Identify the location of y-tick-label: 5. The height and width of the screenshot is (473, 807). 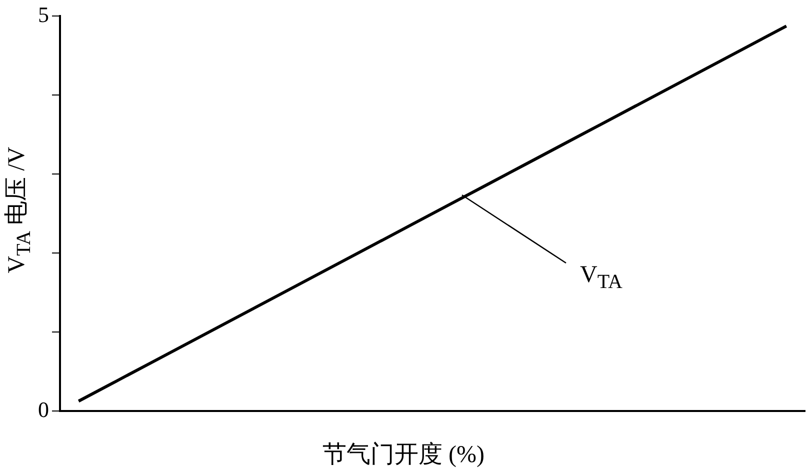
(43, 14).